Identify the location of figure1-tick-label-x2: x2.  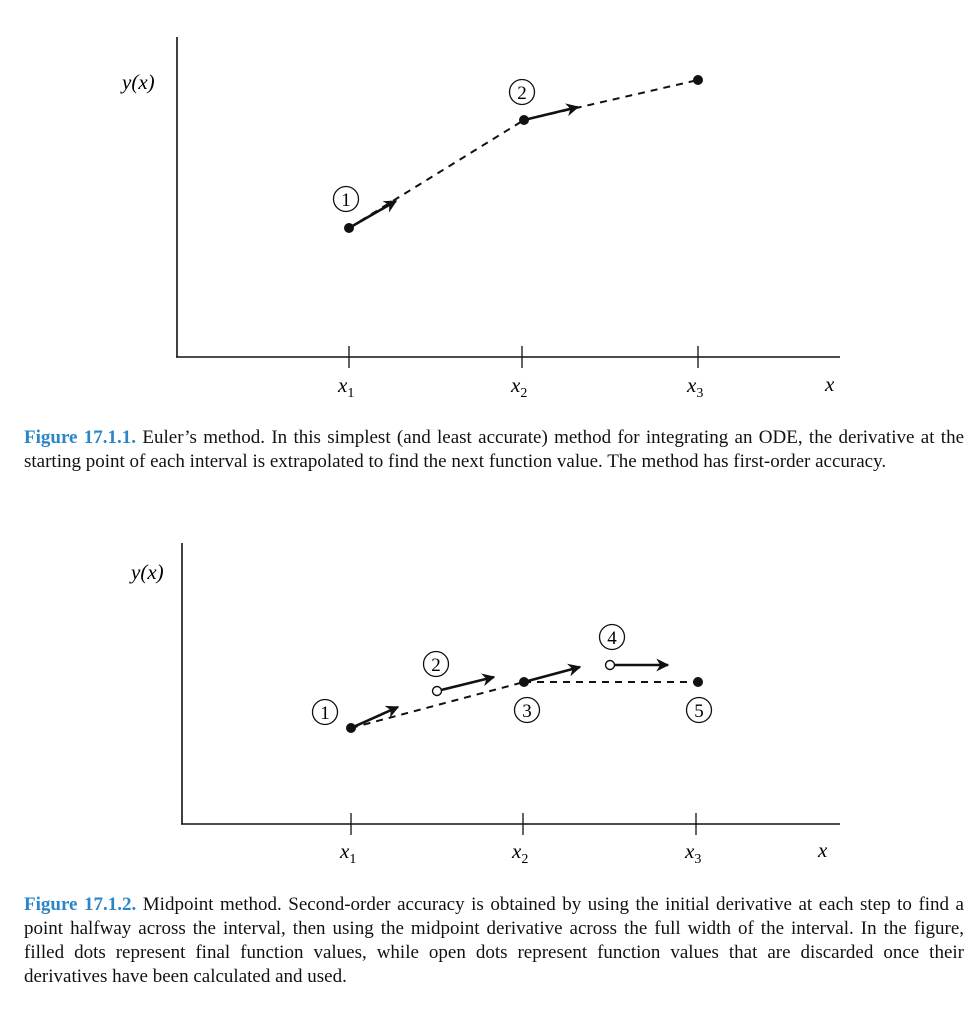
(518, 387).